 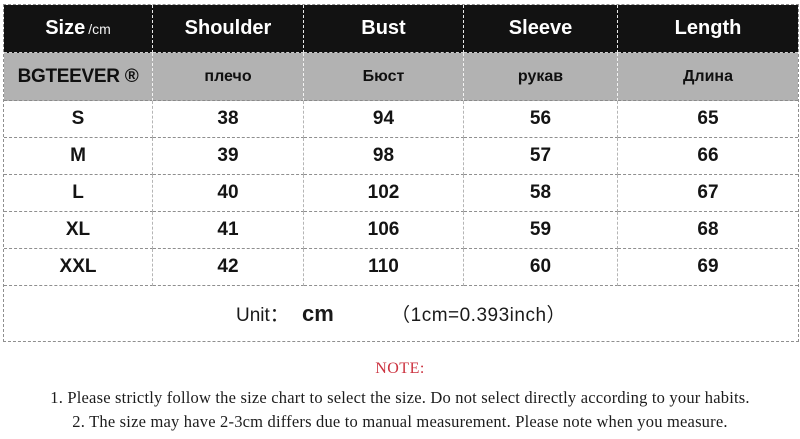 I want to click on sleeve-cell: 57, so click(x=541, y=156).